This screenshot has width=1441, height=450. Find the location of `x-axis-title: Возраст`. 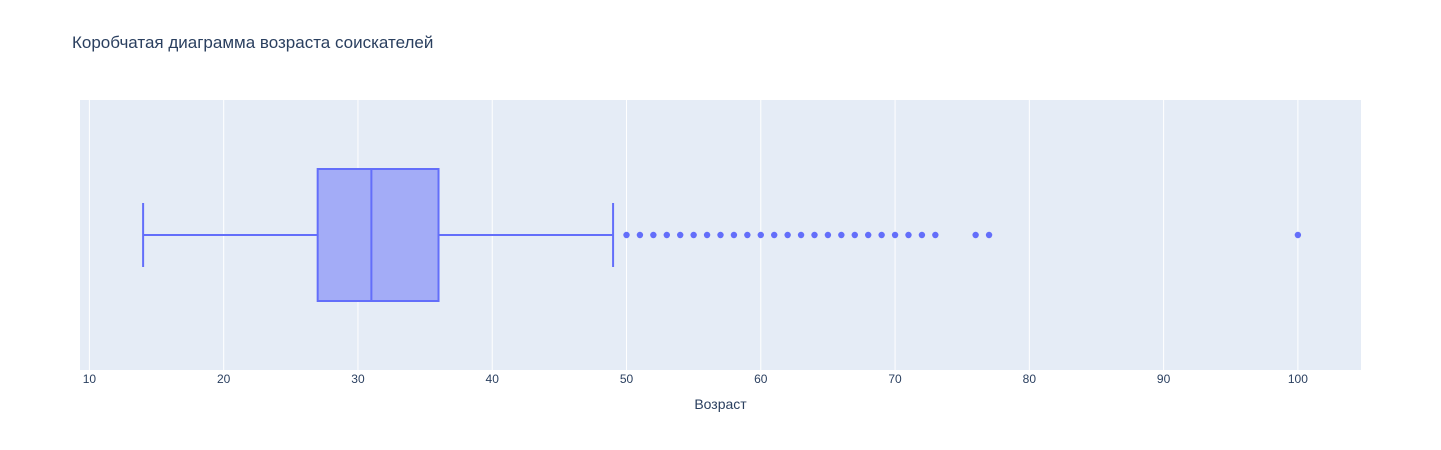

x-axis-title: Возраст is located at coordinates (720, 404).